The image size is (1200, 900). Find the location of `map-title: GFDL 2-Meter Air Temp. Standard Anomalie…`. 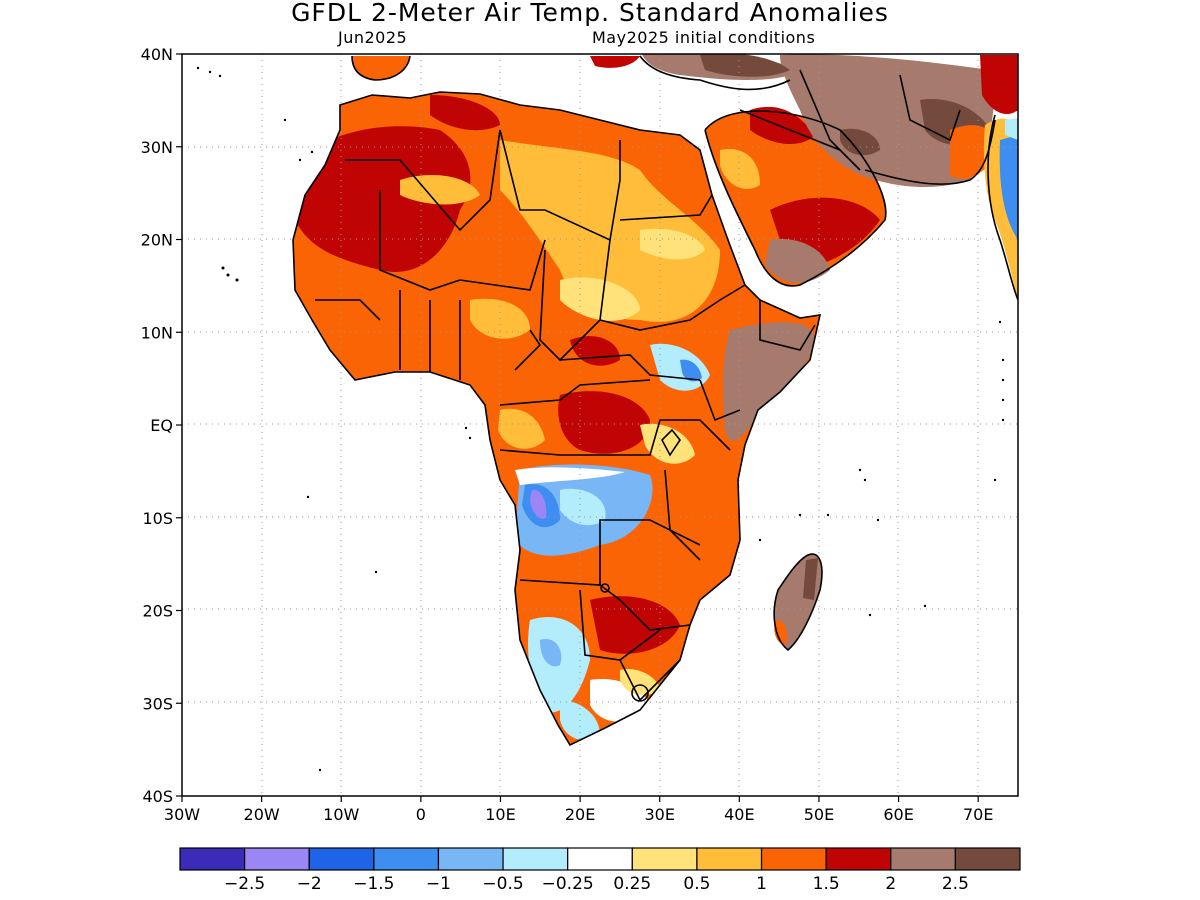

map-title: GFDL 2-Meter Air Temp. Standard Anomalie… is located at coordinates (590, 13).